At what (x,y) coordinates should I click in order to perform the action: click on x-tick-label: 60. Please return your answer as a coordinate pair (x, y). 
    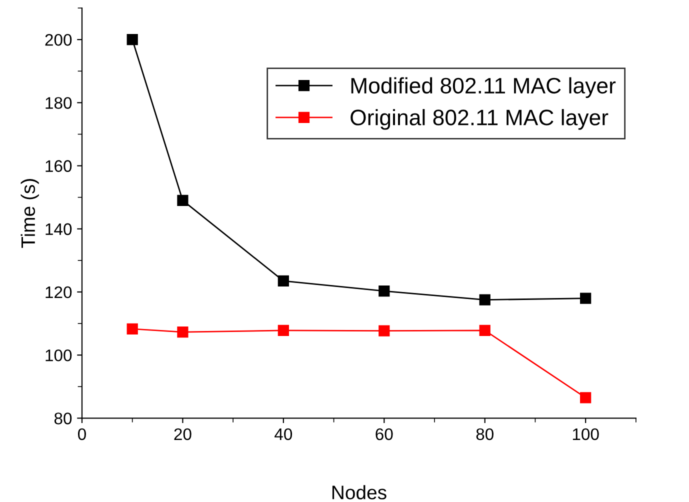
    Looking at the image, I should click on (384, 434).